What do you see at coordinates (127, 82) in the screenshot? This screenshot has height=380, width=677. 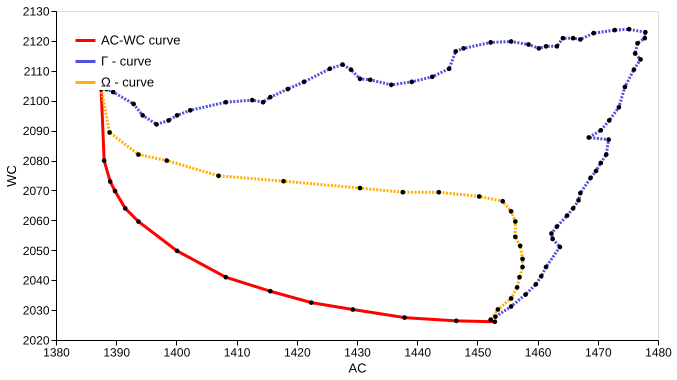 I see `legend-label: Ω - curve` at bounding box center [127, 82].